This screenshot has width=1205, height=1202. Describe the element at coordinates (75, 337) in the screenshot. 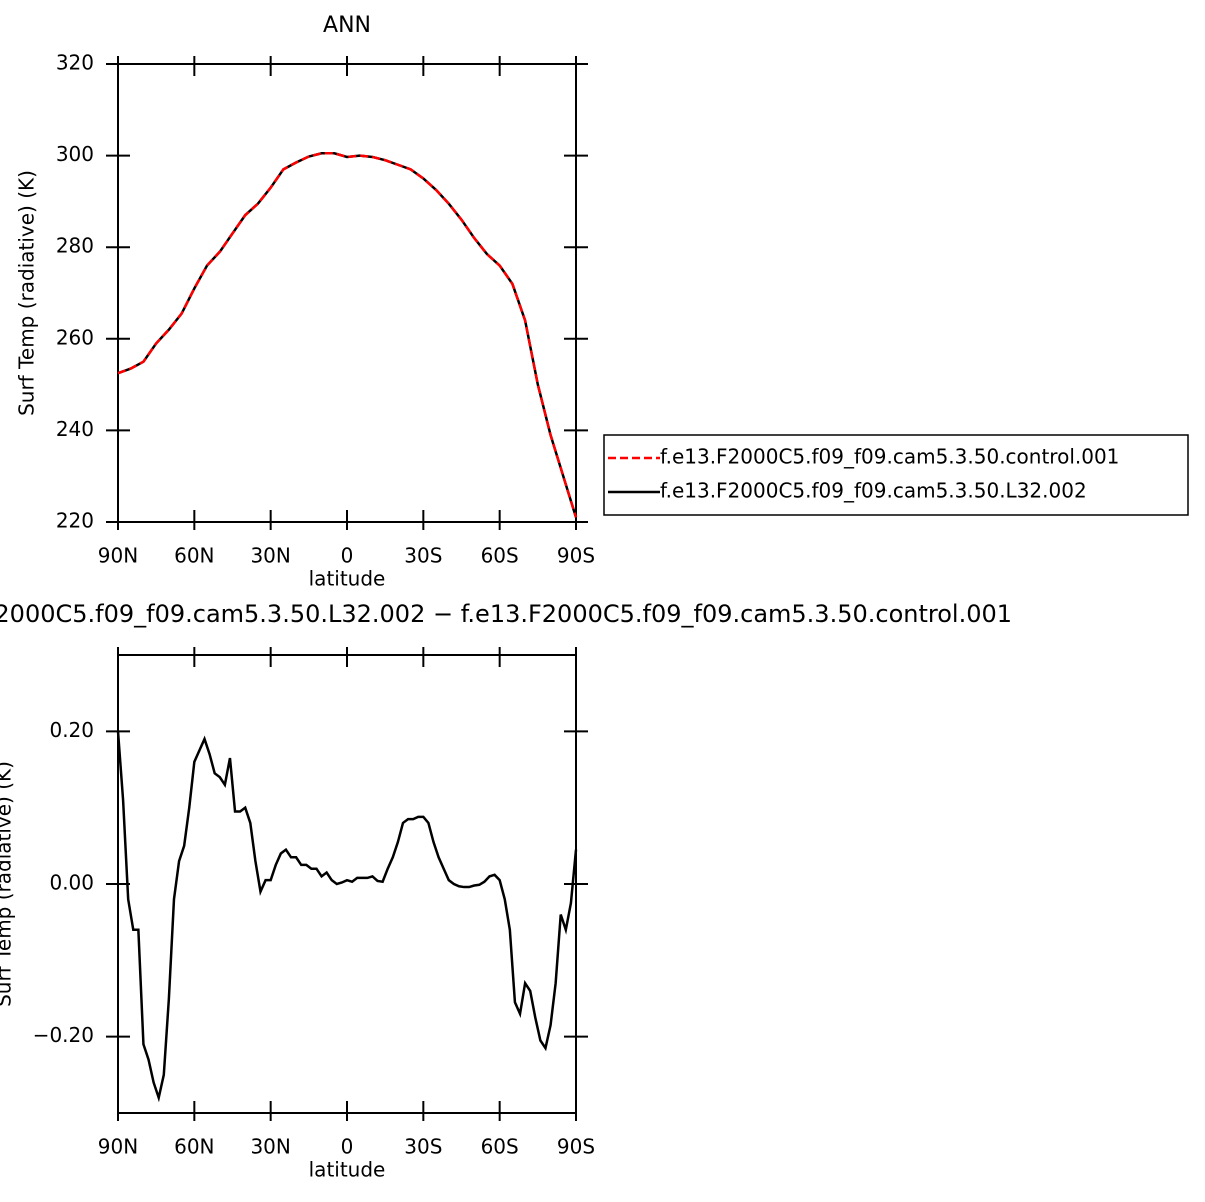

I see `y-tick-label: 260` at that location.